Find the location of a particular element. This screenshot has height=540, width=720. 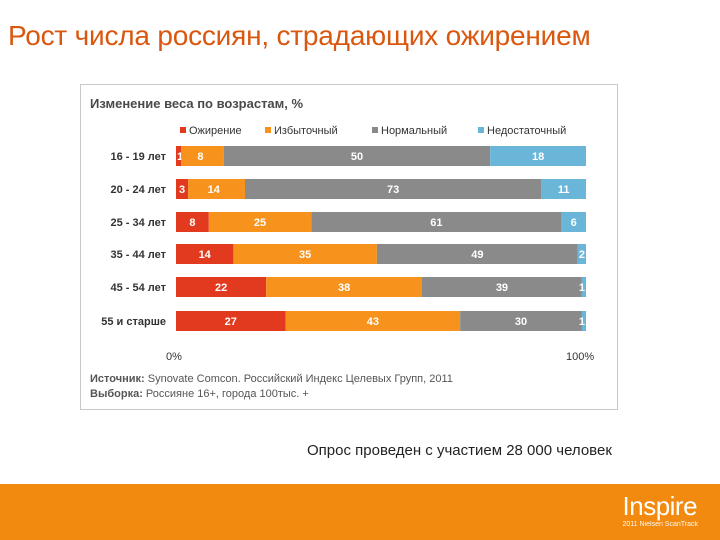

bar-value-label-2-0: 8 is located at coordinates (192, 223).